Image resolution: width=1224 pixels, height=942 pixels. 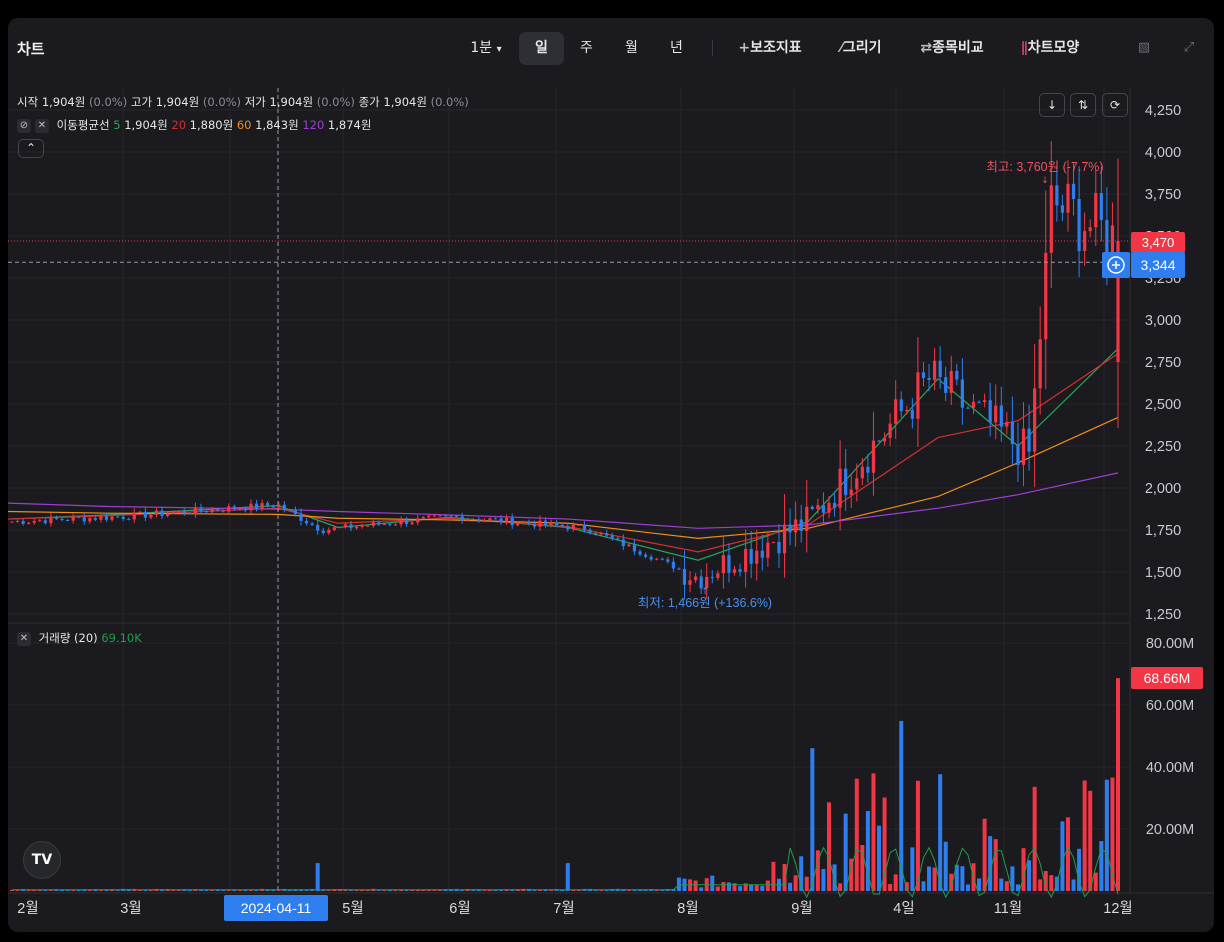 What do you see at coordinates (1083, 105) in the screenshot?
I see `fit-button: ⇅` at bounding box center [1083, 105].